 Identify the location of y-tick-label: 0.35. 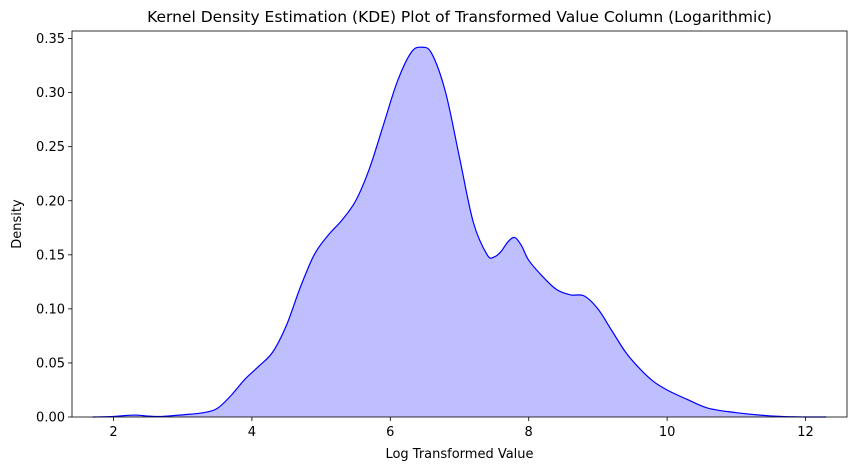
(50, 39).